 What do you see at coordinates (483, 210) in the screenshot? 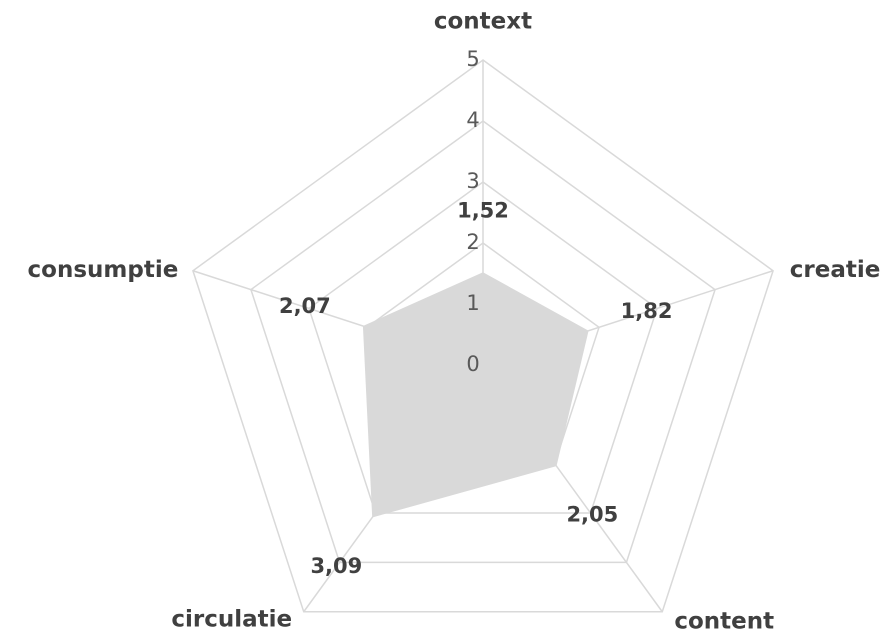
I see `value-label: 1,52` at bounding box center [483, 210].